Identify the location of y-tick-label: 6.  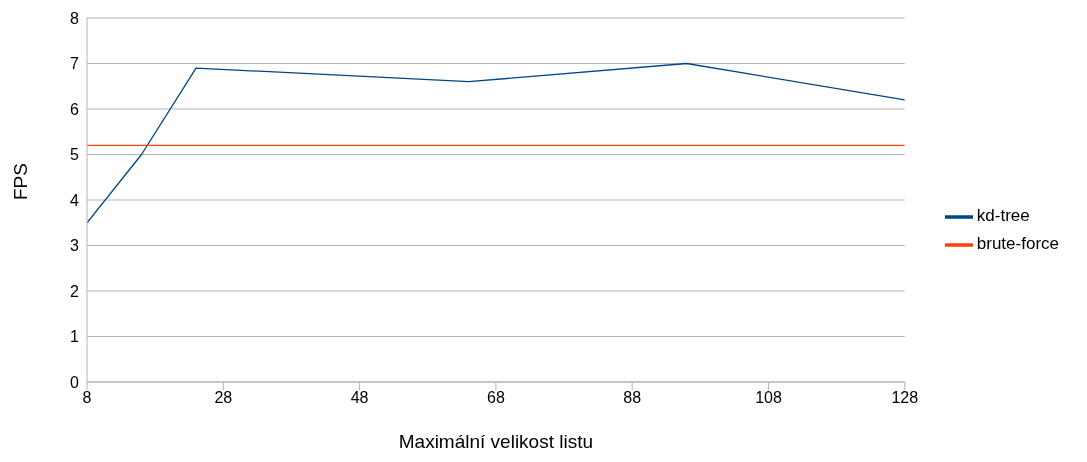
(75, 109).